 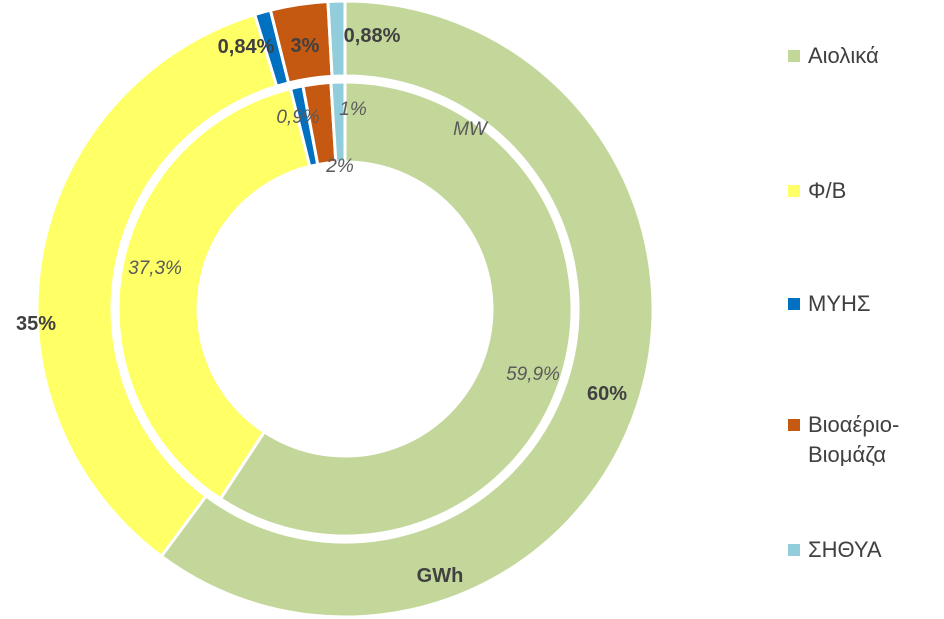 I want to click on outer-ring-name: GWh, so click(x=440, y=576).